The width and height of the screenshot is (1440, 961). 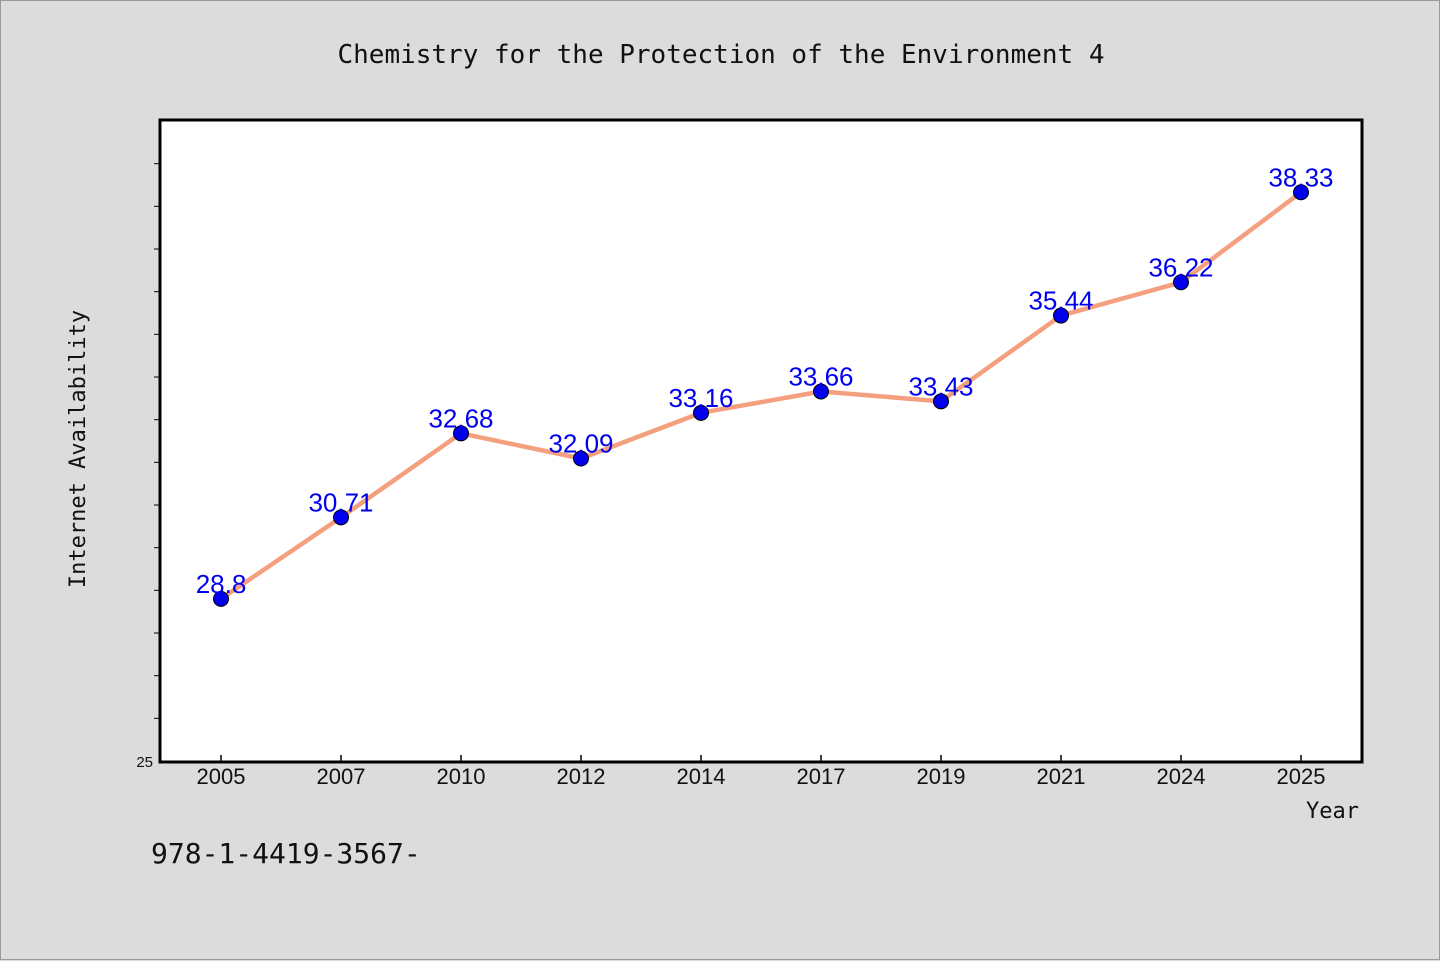 What do you see at coordinates (701, 776) in the screenshot?
I see `x-tick-label: 2014` at bounding box center [701, 776].